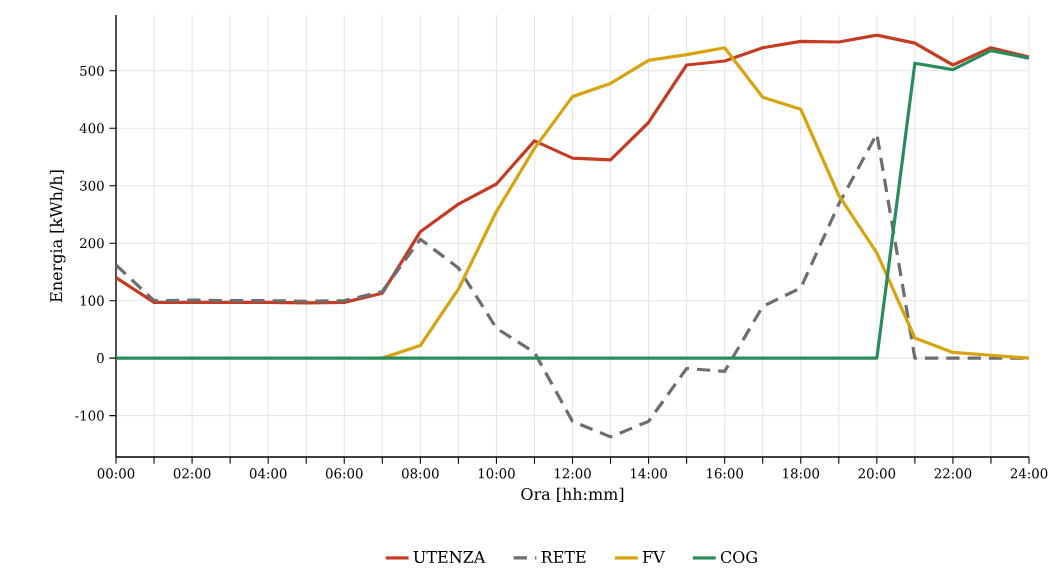 This screenshot has height=576, width=1059. What do you see at coordinates (92, 300) in the screenshot?
I see `y-tick-label: 100` at bounding box center [92, 300].